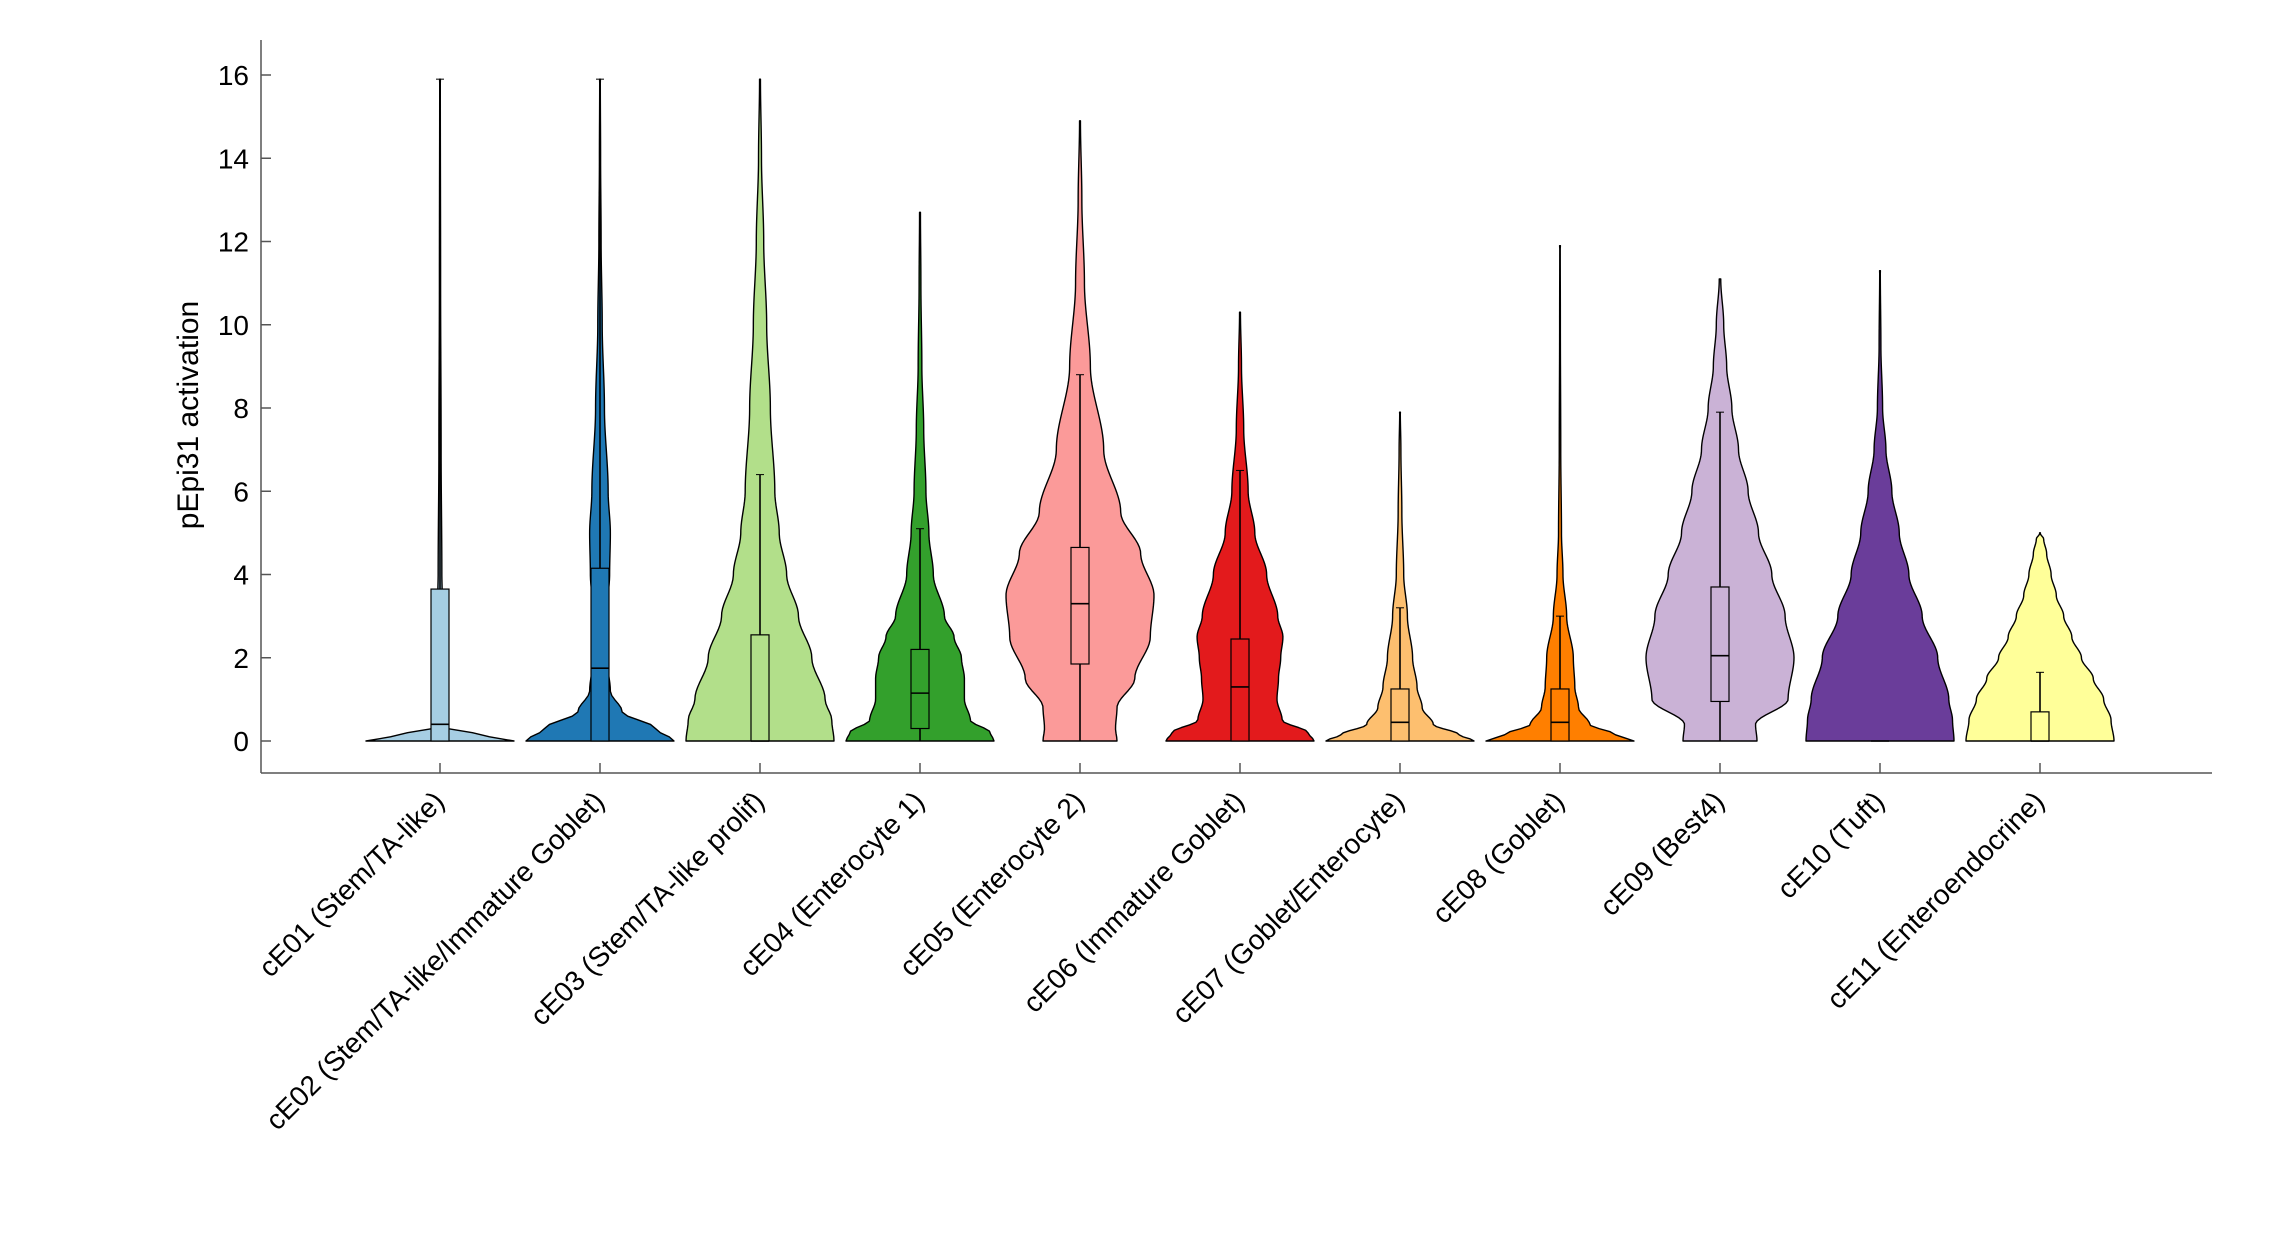  What do you see at coordinates (1662, 853) in the screenshot?
I see `x-tick-label: cE09 (Best4)` at bounding box center [1662, 853].